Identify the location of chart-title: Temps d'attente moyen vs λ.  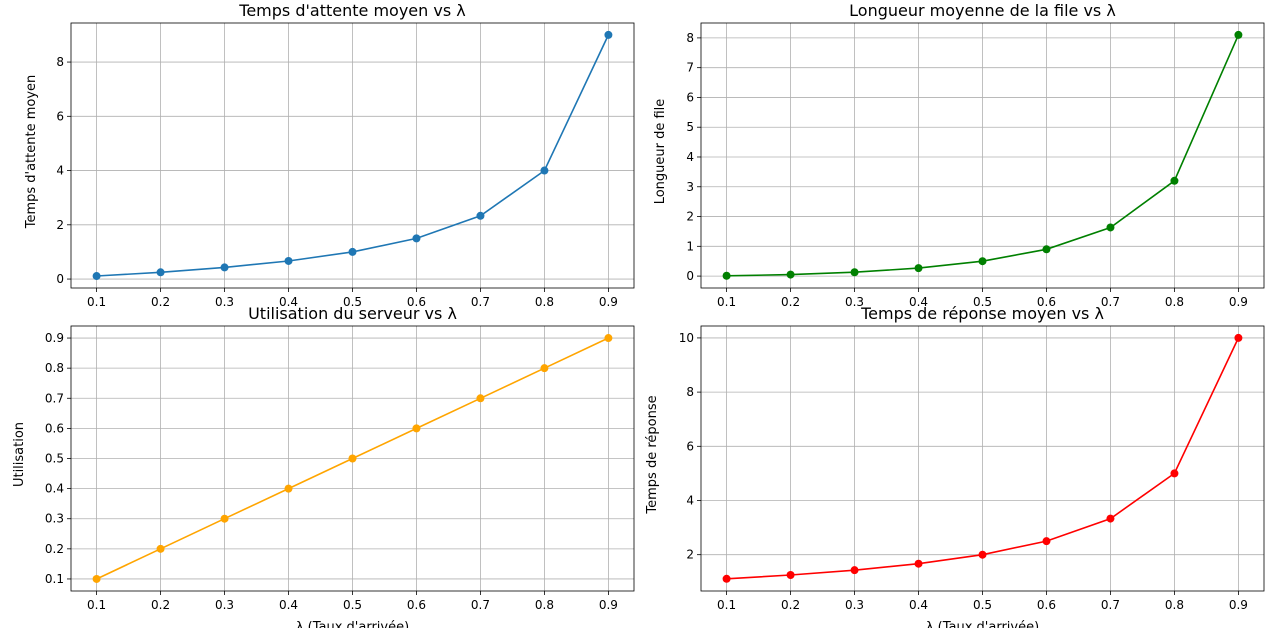
(351, 10).